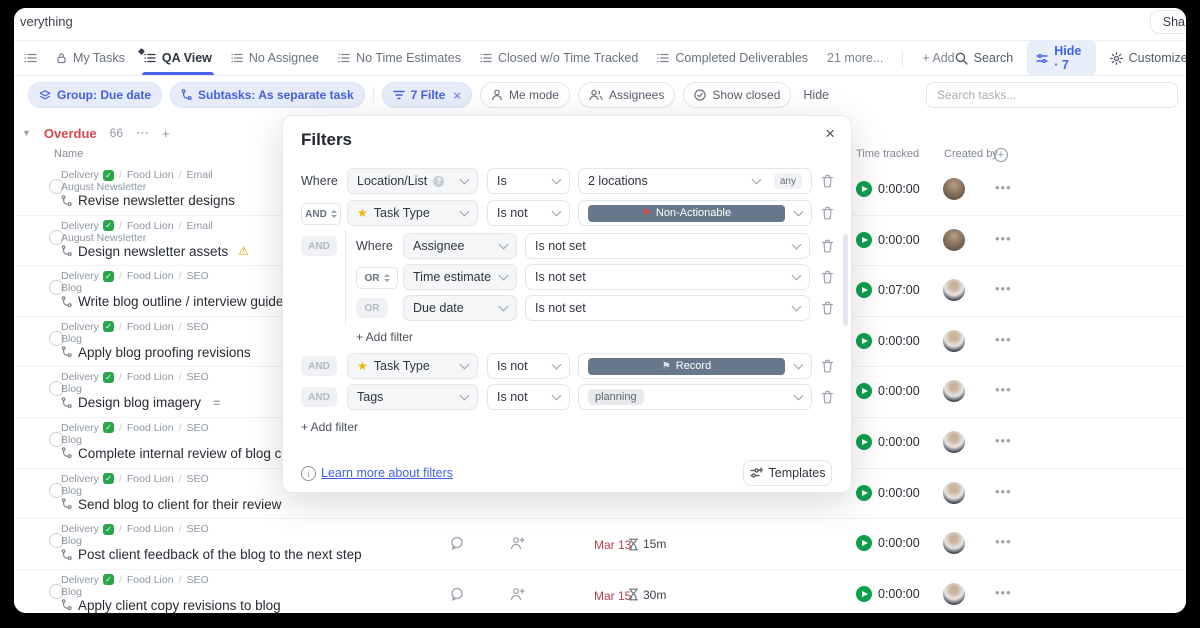 Image resolution: width=1200 pixels, height=628 pixels. I want to click on col-name: Name, so click(69, 154).